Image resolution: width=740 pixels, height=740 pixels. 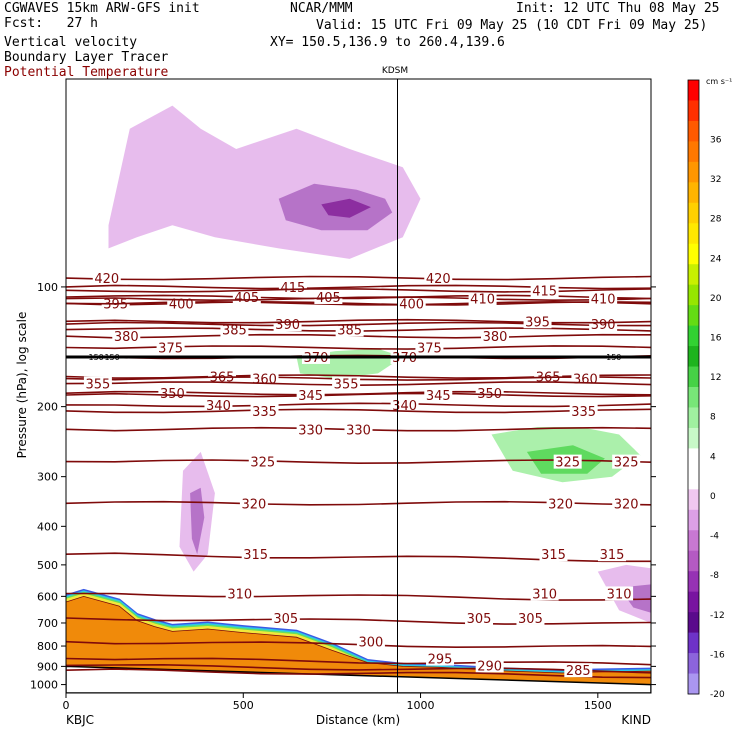 I want to click on colorbar-label: 0, so click(x=713, y=497).